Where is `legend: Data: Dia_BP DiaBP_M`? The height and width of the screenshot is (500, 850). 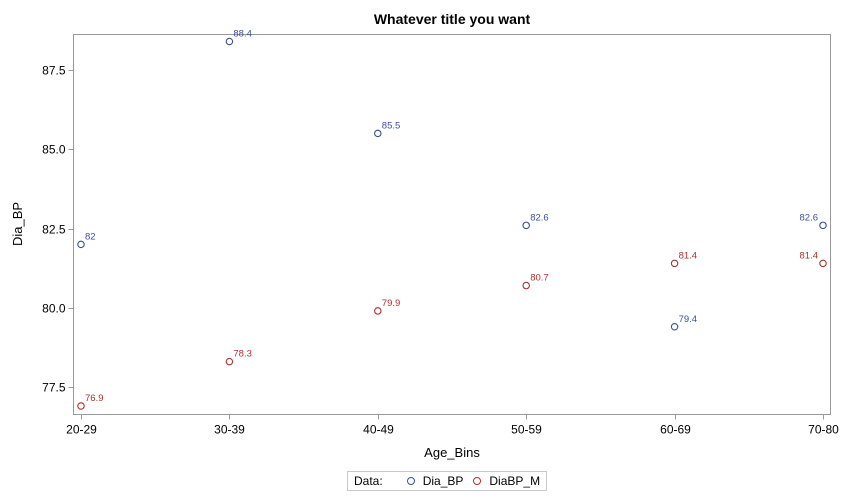
legend: Data: Dia_BP DiaBP_M is located at coordinates (447, 481).